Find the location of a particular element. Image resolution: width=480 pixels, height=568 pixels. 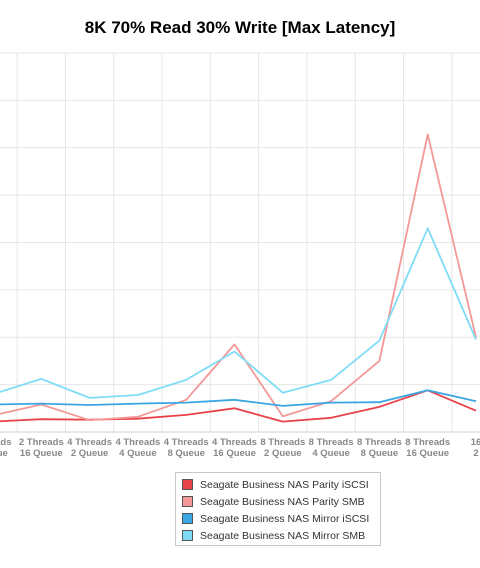

legend-label: Seagate Business NAS Mirror SMB is located at coordinates (283, 535).